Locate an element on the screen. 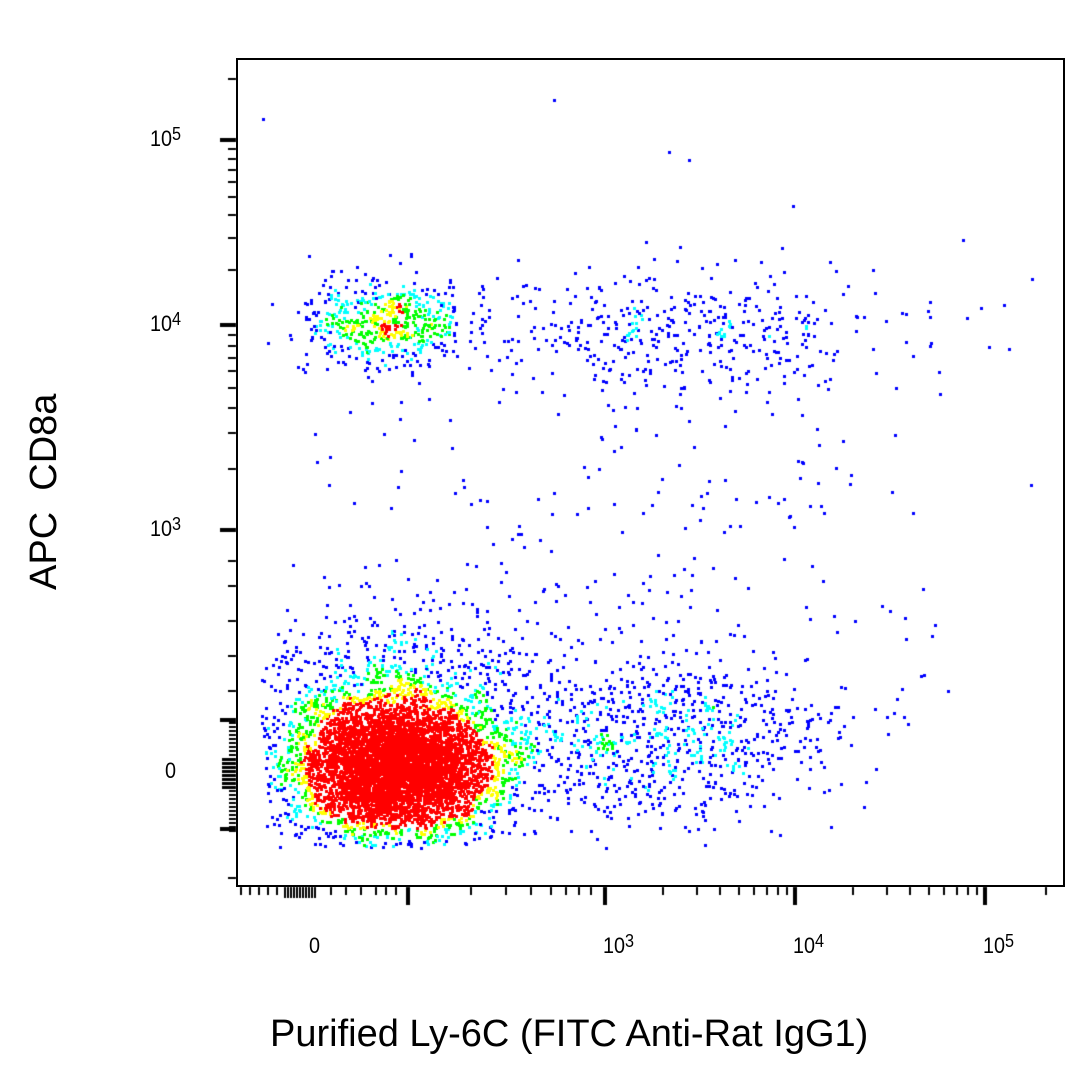  y-tick-label: 10⁴ is located at coordinates (166, 322).